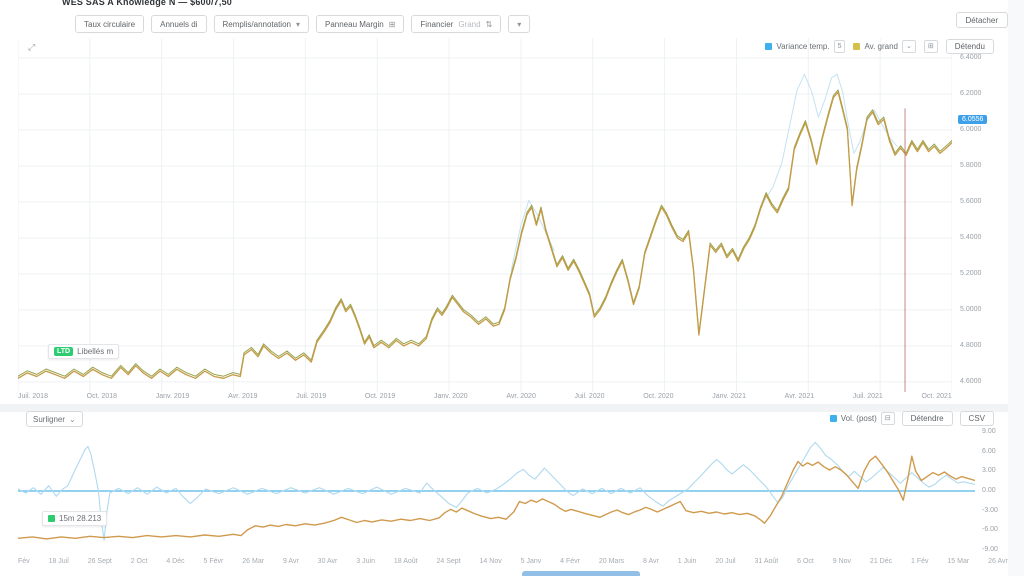 This screenshot has height=576, width=1024. I want to click on panel-grid-icon: ⊞, so click(930, 46).